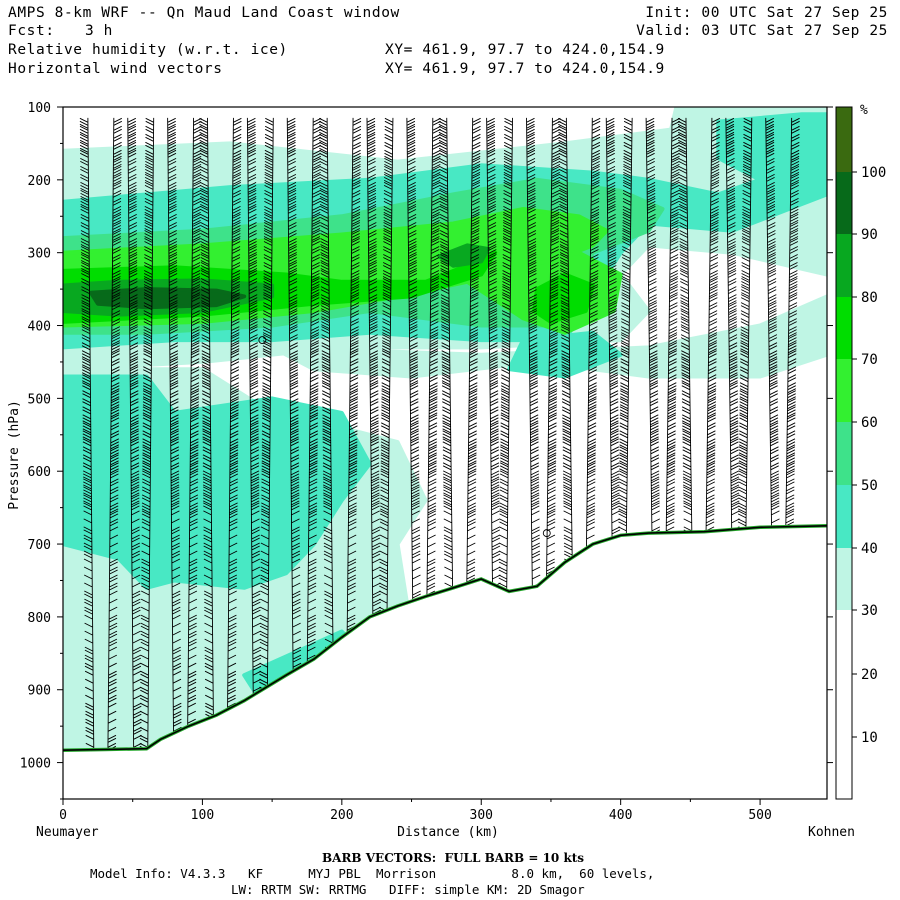 The width and height of the screenshot is (900, 900). I want to click on x-tick-label: 400, so click(620, 815).